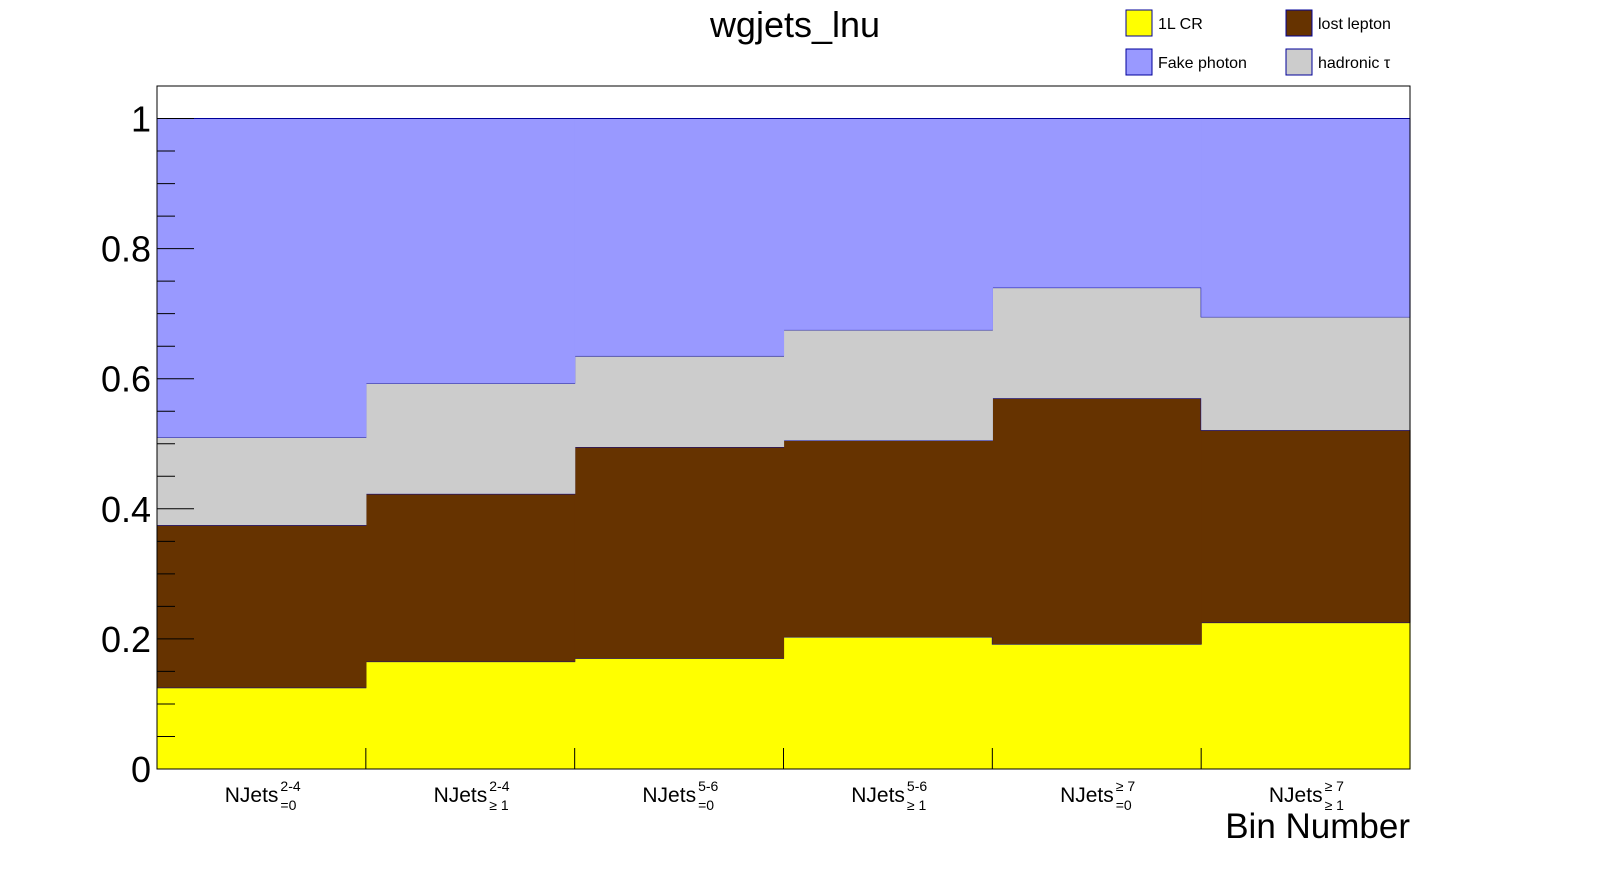 This screenshot has width=1598, height=871. I want to click on legend-entry: hadronic τ, so click(1338, 62).